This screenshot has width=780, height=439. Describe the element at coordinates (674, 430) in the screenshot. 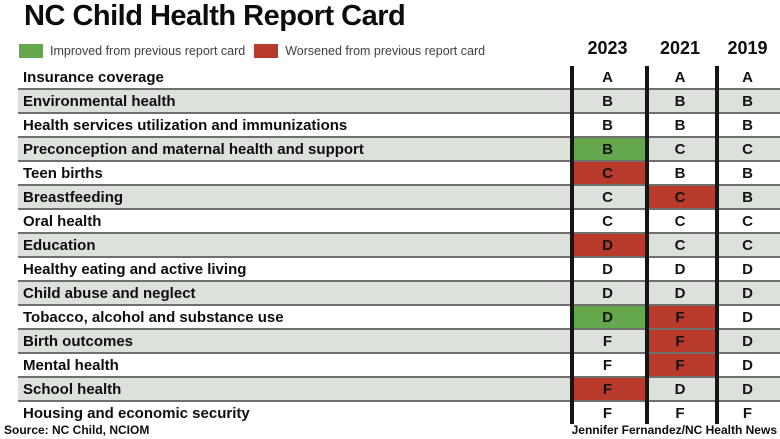

I see `author-credit: Jennifer Fernandez/NC Health News` at that location.